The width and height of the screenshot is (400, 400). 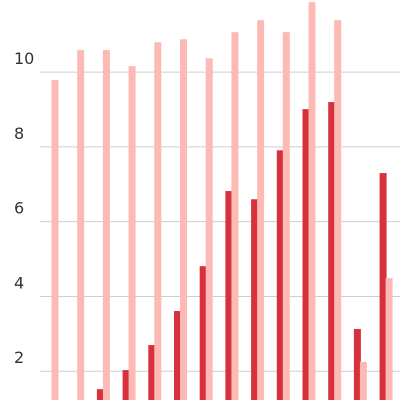 I want to click on y-tick-label: 2, so click(x=19, y=357).